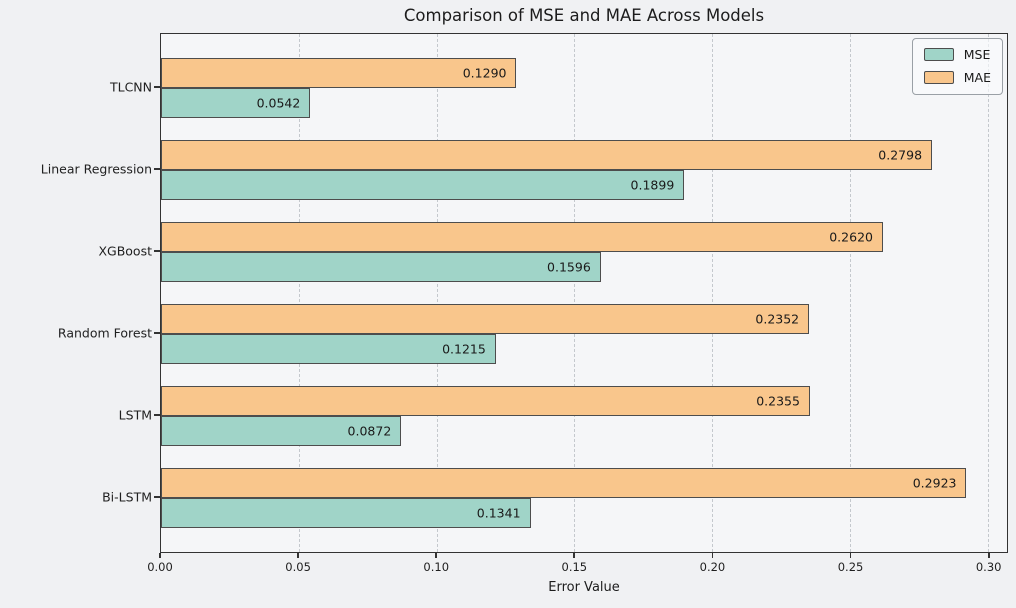 The width and height of the screenshot is (1016, 608). Describe the element at coordinates (485, 319) in the screenshot. I see `bar-mae-random-forest: 0.2352` at that location.